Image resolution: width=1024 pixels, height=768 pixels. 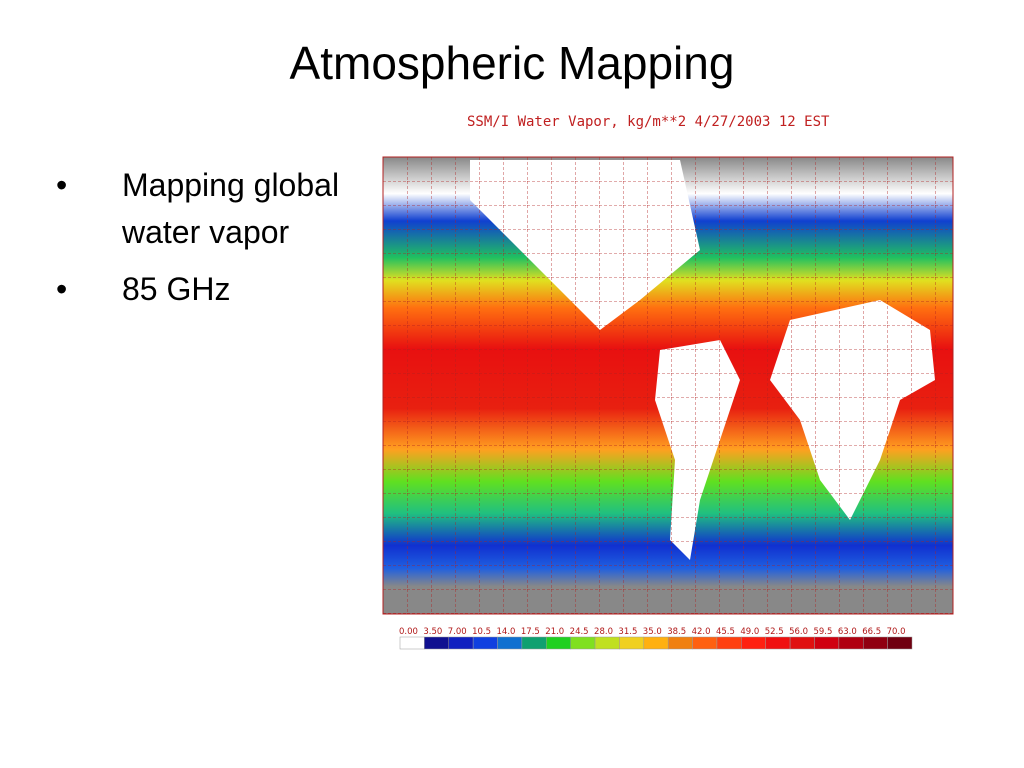 I want to click on colorbar-label: 63.0, so click(x=847, y=632).